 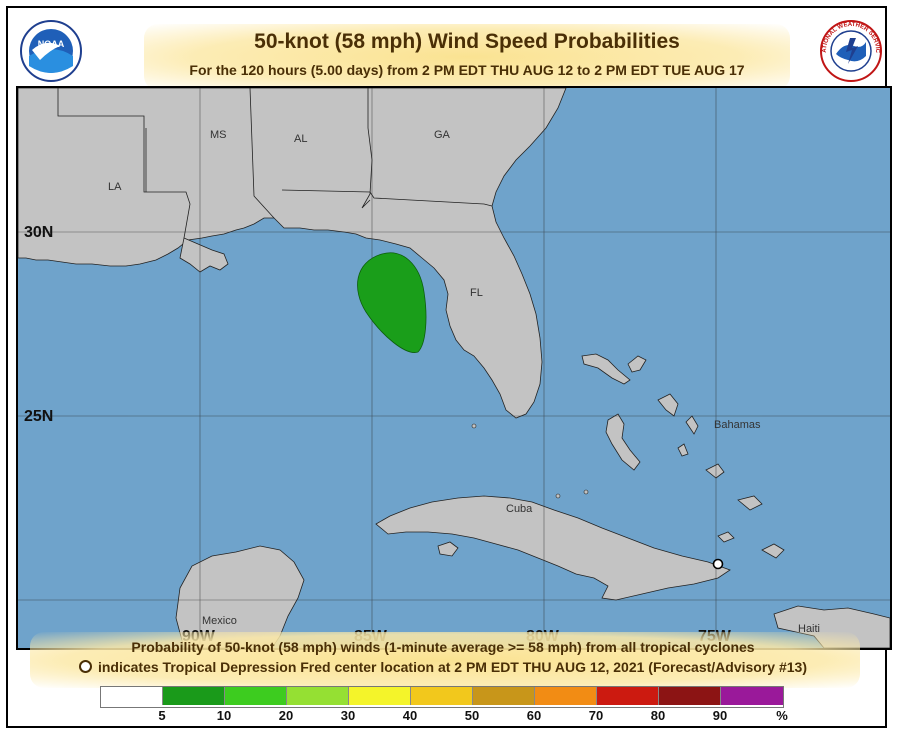 I want to click on legend-label: 40, so click(x=410, y=715).